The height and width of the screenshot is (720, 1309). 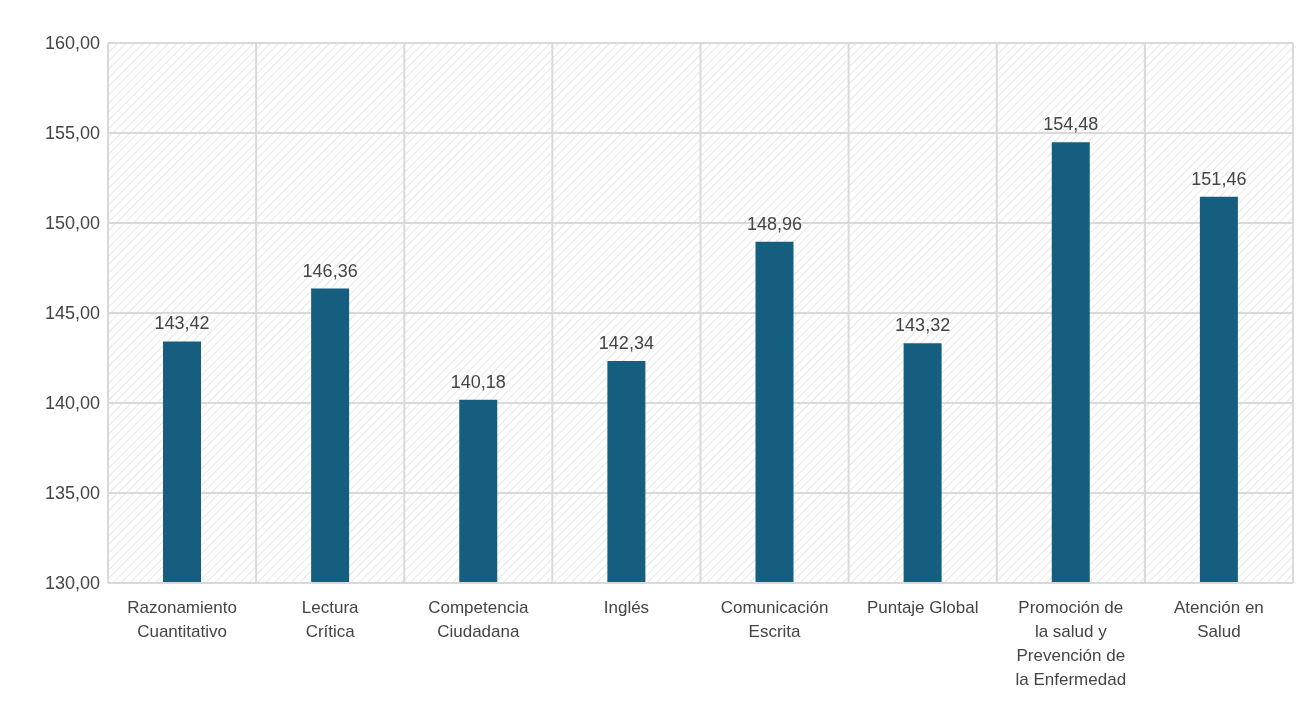 What do you see at coordinates (774, 223) in the screenshot?
I see `data-label: 148,96` at bounding box center [774, 223].